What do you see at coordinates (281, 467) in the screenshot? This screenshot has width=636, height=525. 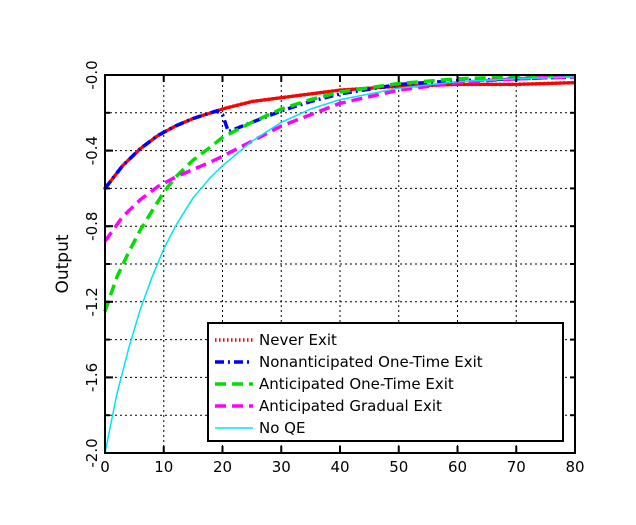 I see `x-tick-label-3: 30` at bounding box center [281, 467].